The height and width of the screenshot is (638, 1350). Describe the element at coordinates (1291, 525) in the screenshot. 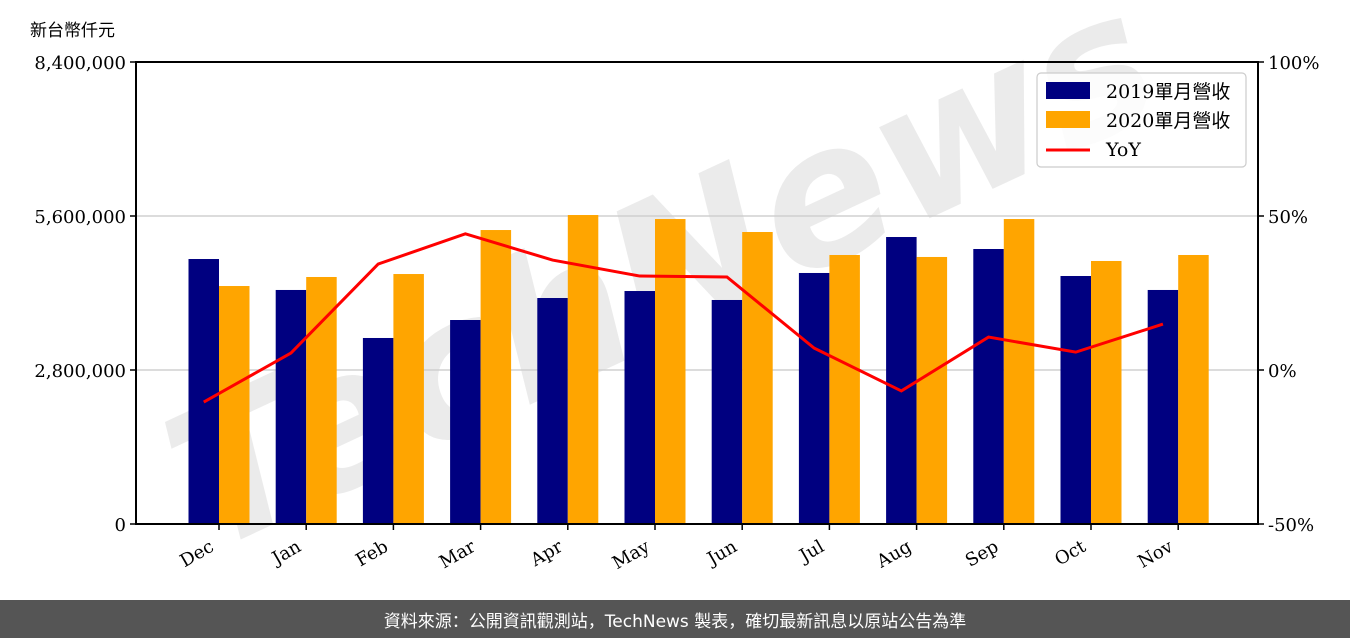

I see `y2-tick-label: -50%` at that location.